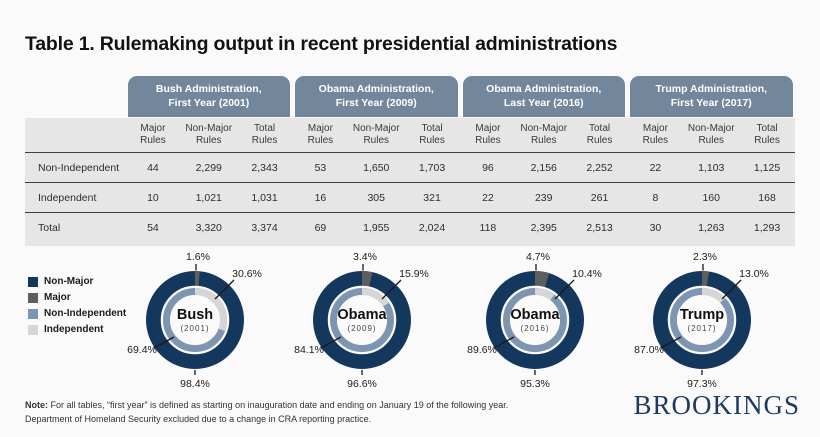  Describe the element at coordinates (432, 197) in the screenshot. I see `table-cell: 321` at that location.